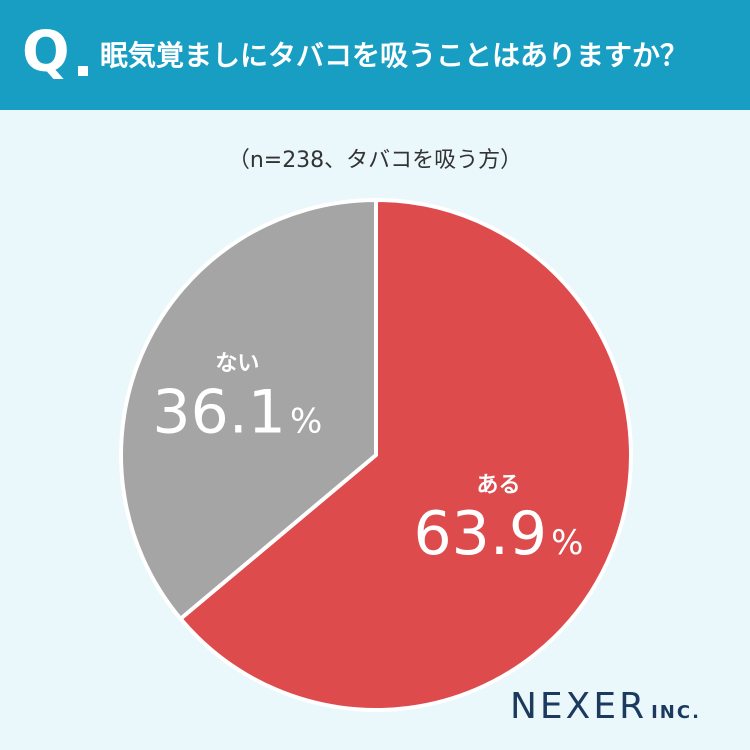 This screenshot has width=750, height=750. I want to click on slice-value: 63.9%, so click(499, 534).